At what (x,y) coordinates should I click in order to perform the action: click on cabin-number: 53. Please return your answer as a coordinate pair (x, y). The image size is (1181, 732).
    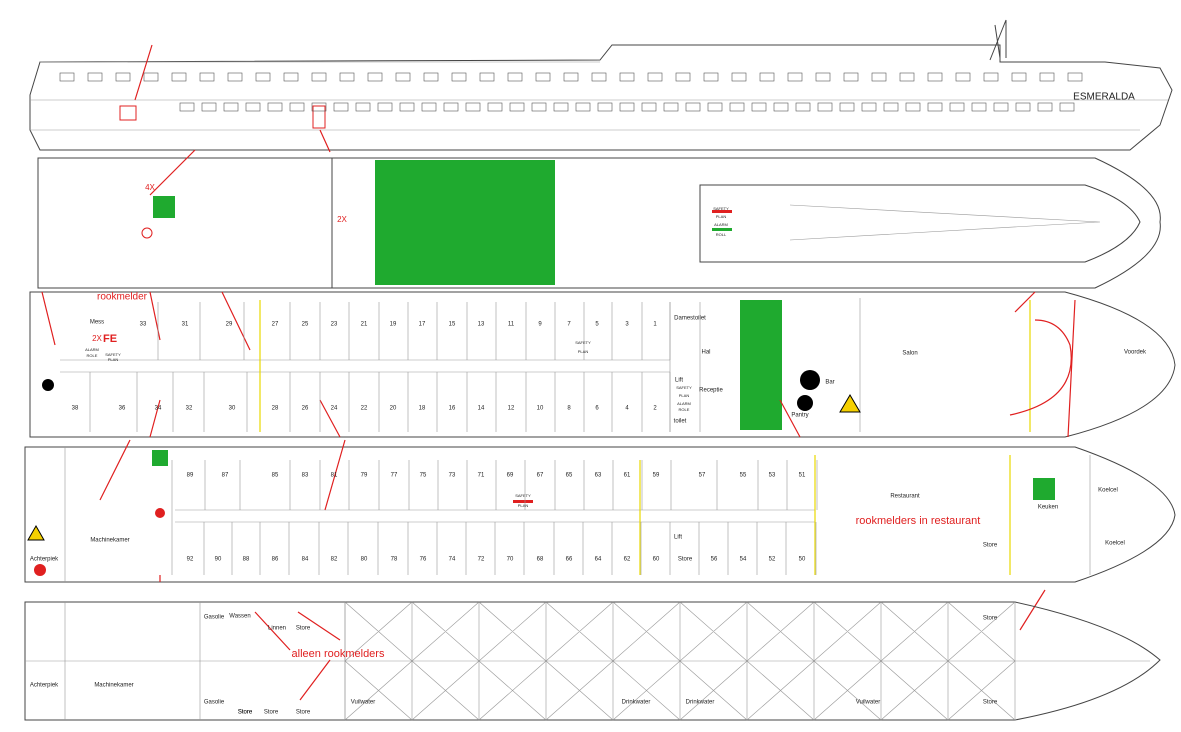
    Looking at the image, I should click on (772, 476).